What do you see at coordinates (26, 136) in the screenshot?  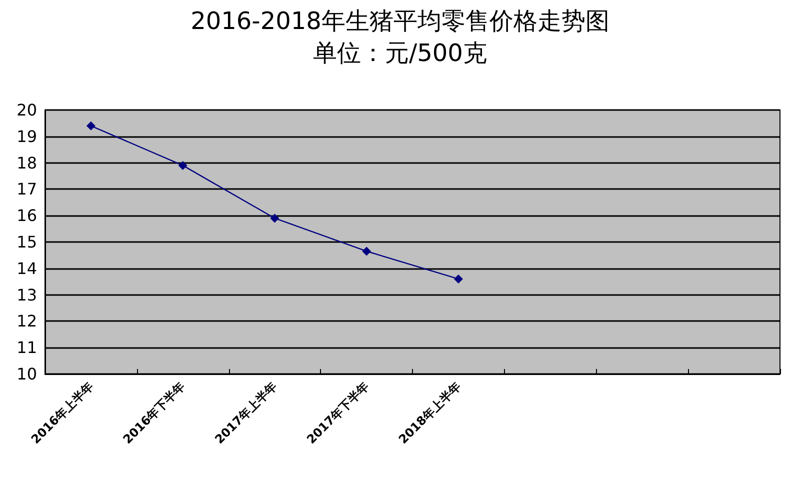 I see `y-tick-label: 19` at bounding box center [26, 136].